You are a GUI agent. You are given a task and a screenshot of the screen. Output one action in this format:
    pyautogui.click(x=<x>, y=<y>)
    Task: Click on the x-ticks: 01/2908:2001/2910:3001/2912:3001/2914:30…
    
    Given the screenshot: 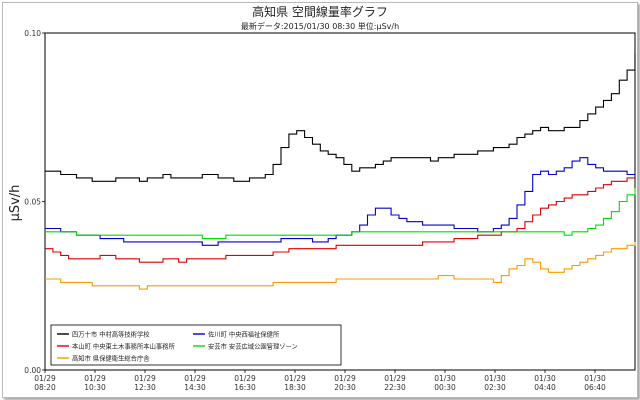 What is the action you would take?
    pyautogui.click(x=320, y=381)
    